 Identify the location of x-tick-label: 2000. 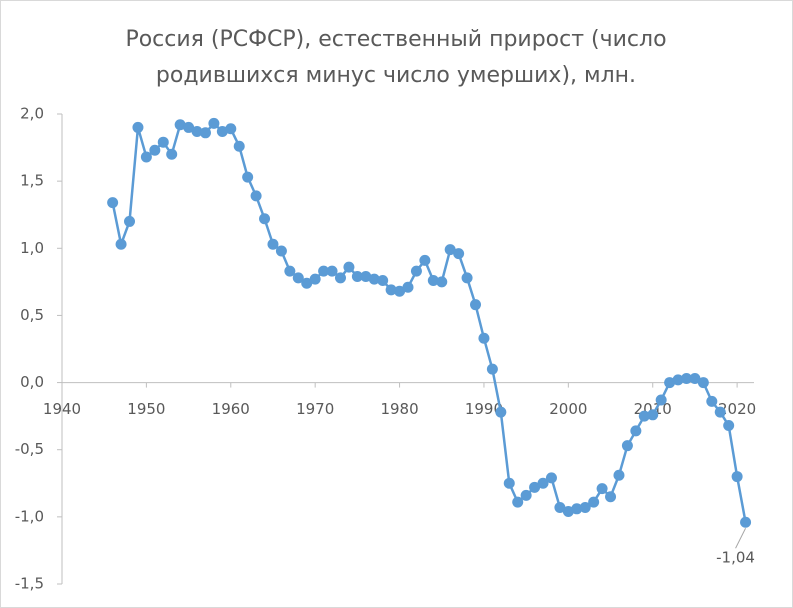
(568, 409).